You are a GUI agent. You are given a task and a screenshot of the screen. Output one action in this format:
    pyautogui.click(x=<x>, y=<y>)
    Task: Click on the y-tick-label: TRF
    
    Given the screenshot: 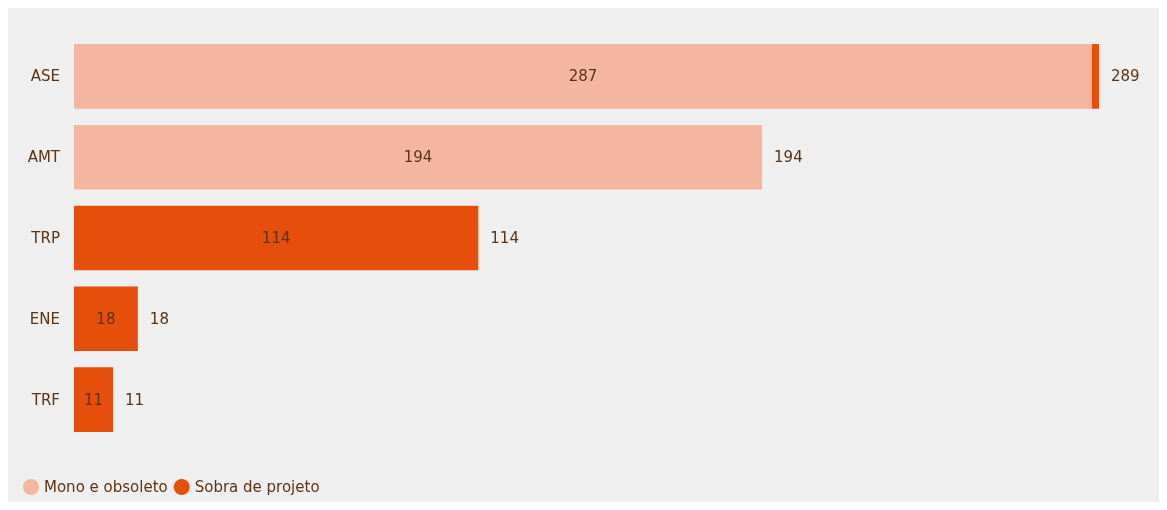 What is the action you would take?
    pyautogui.click(x=45, y=399)
    